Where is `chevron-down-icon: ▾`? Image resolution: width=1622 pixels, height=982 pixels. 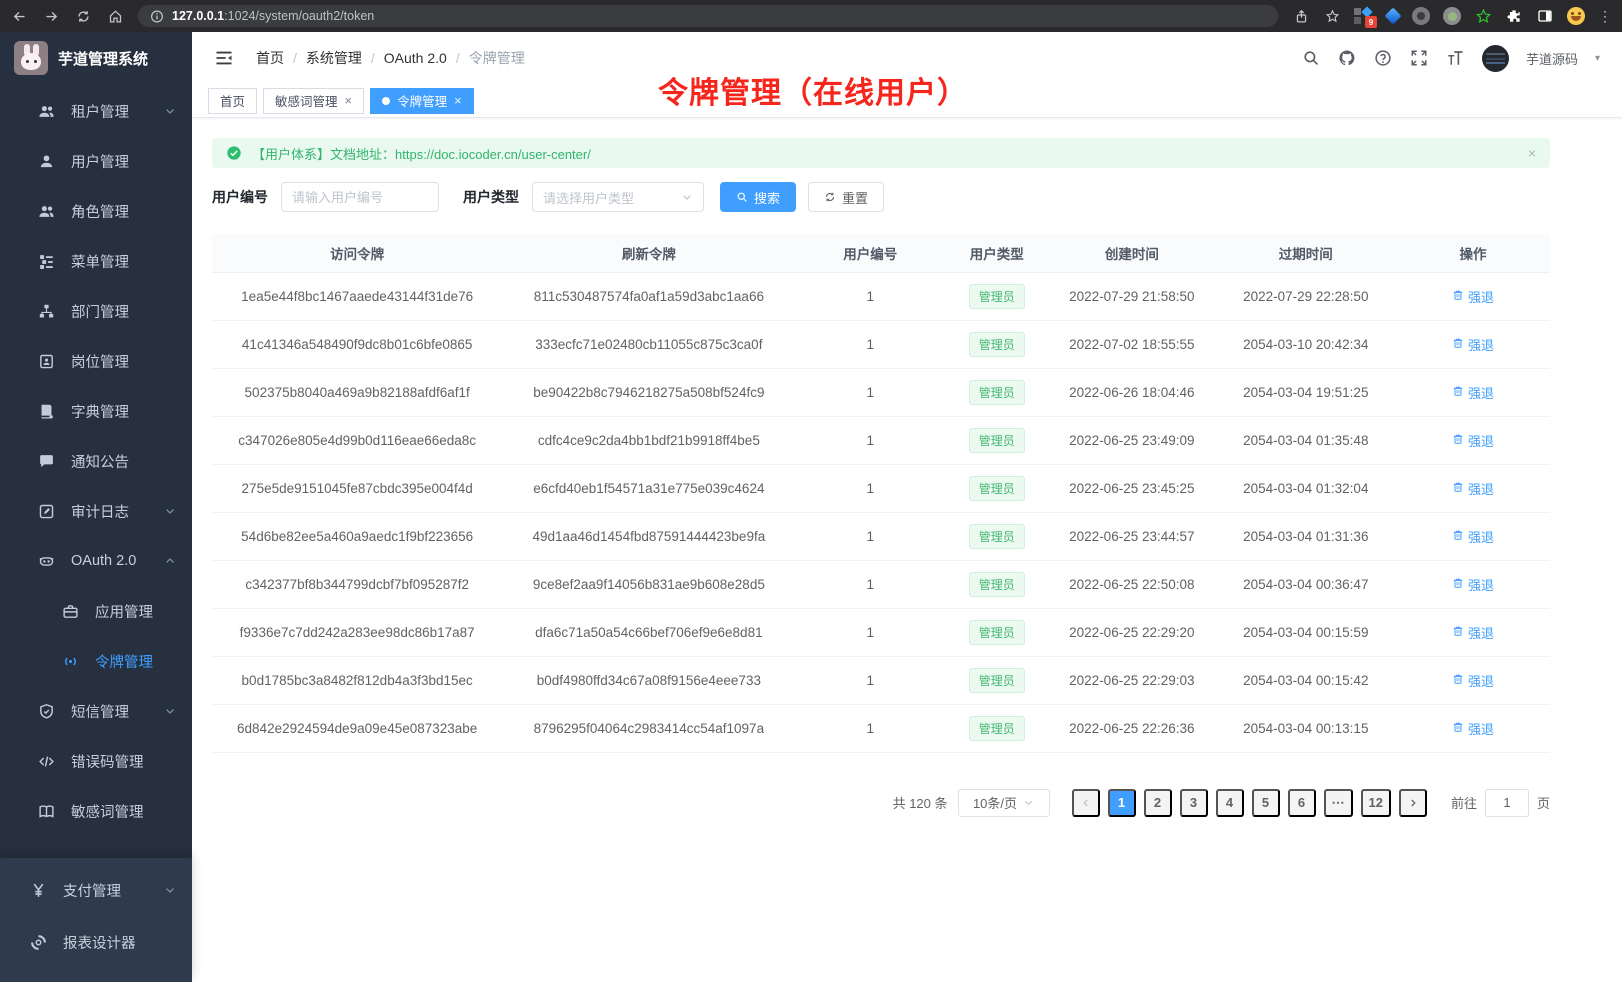
chevron-down-icon: ▾ is located at coordinates (1597, 58).